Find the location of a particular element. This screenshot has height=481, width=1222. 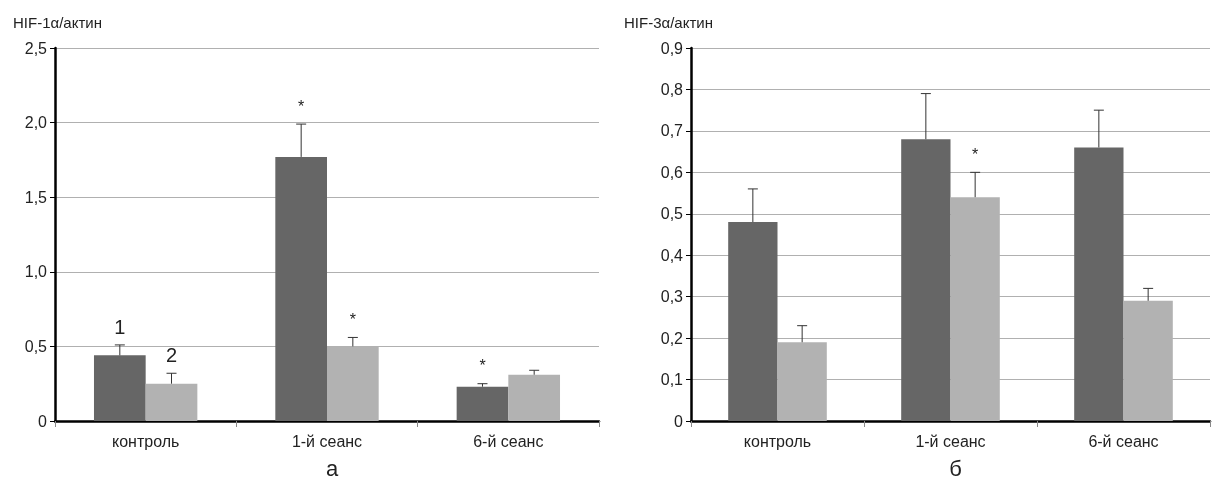

series-label: 1 is located at coordinates (120, 326).